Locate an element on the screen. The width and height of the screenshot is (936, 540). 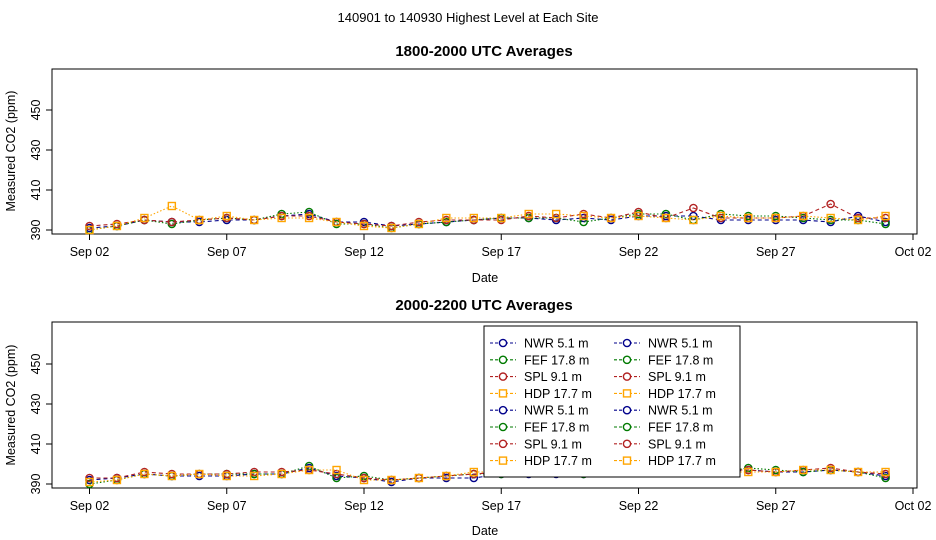
series-spl-9-1-m is located at coordinates (487, 215).